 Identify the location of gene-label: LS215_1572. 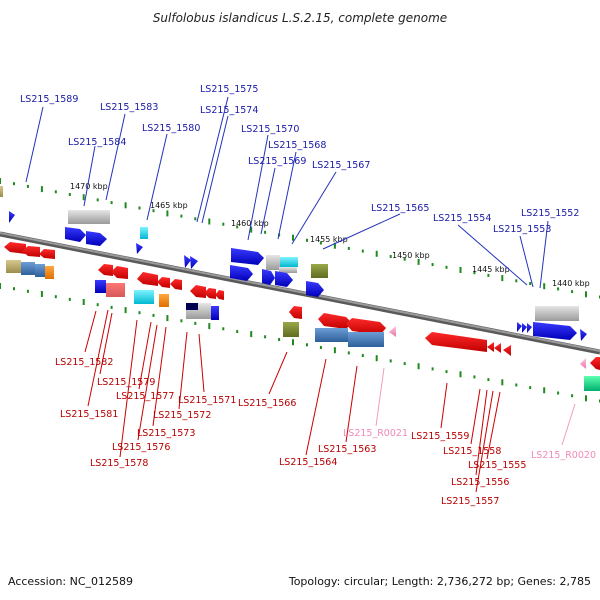
(182, 415).